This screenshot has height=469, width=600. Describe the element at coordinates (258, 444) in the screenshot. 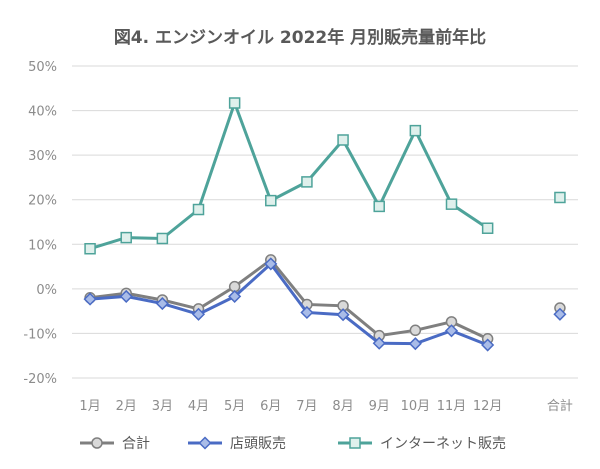

I see `legend-label: 店頭販売` at that location.